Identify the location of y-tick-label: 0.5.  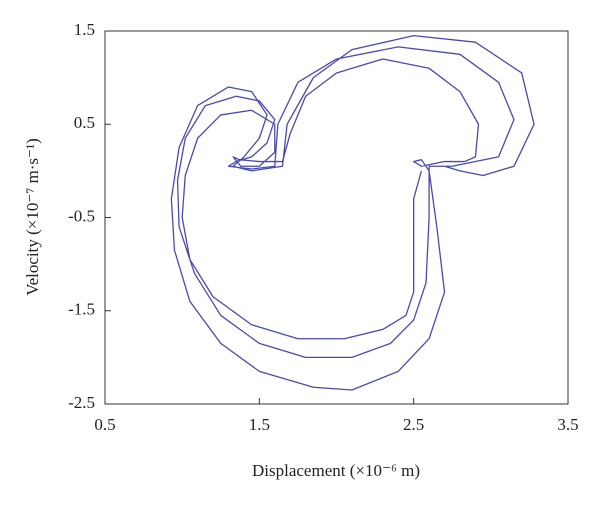
(84, 122).